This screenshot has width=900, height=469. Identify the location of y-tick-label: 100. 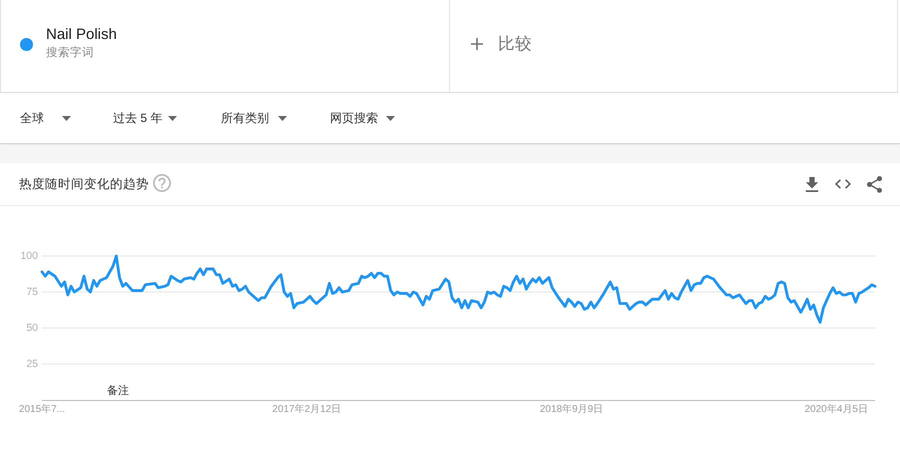
(29, 256).